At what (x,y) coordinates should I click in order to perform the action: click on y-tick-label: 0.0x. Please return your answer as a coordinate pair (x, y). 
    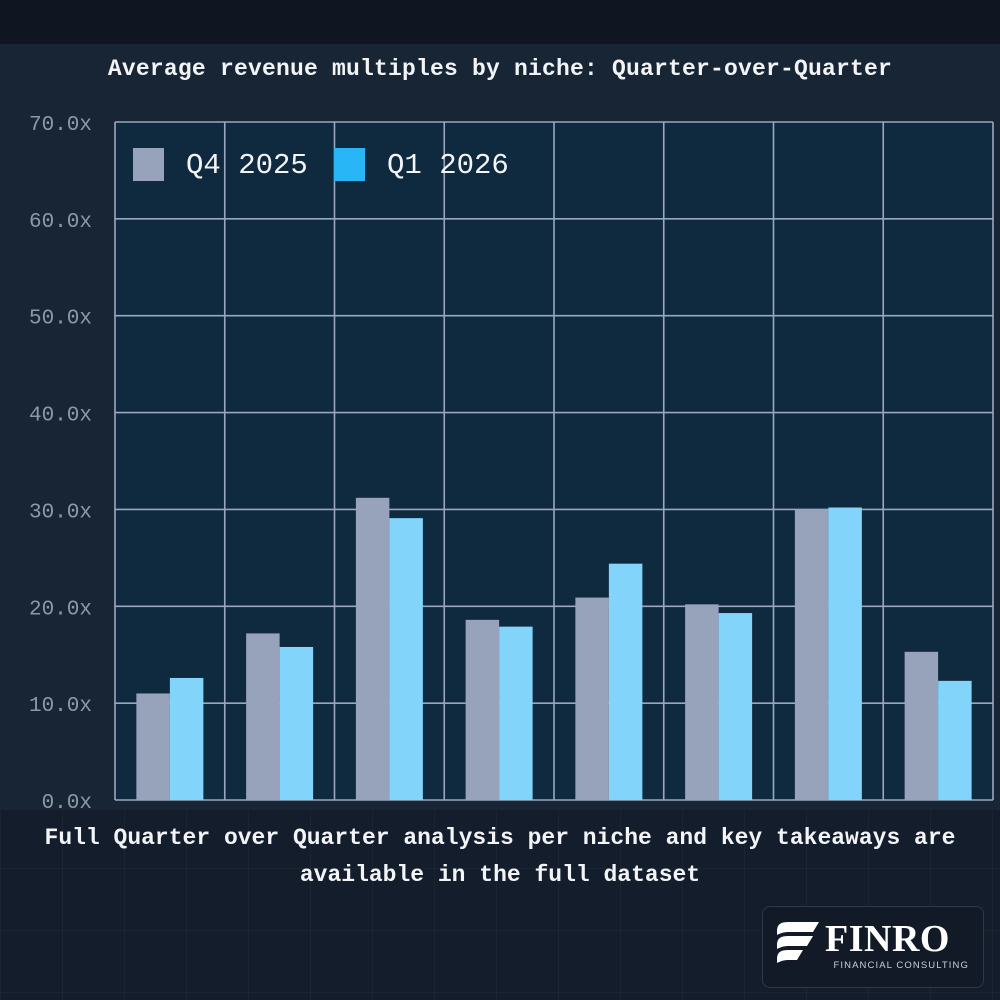
    Looking at the image, I should click on (67, 803).